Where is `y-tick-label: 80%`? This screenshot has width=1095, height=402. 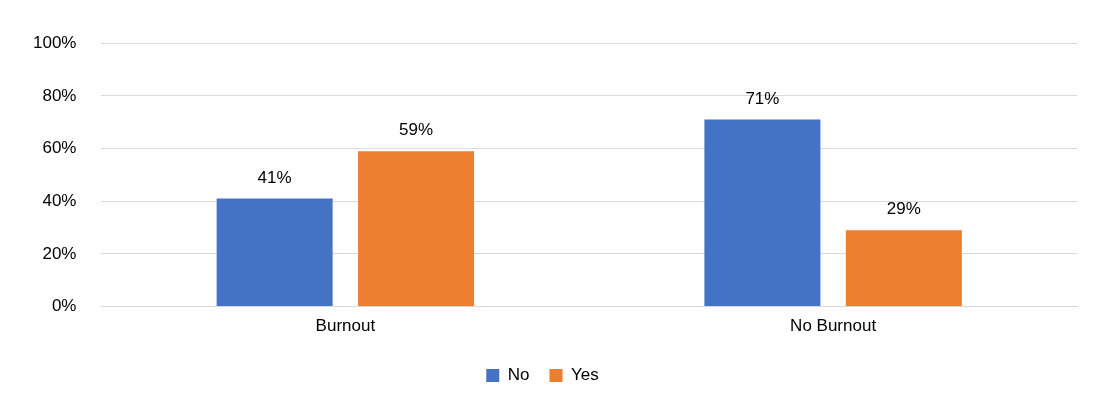
y-tick-label: 80% is located at coordinates (59, 95).